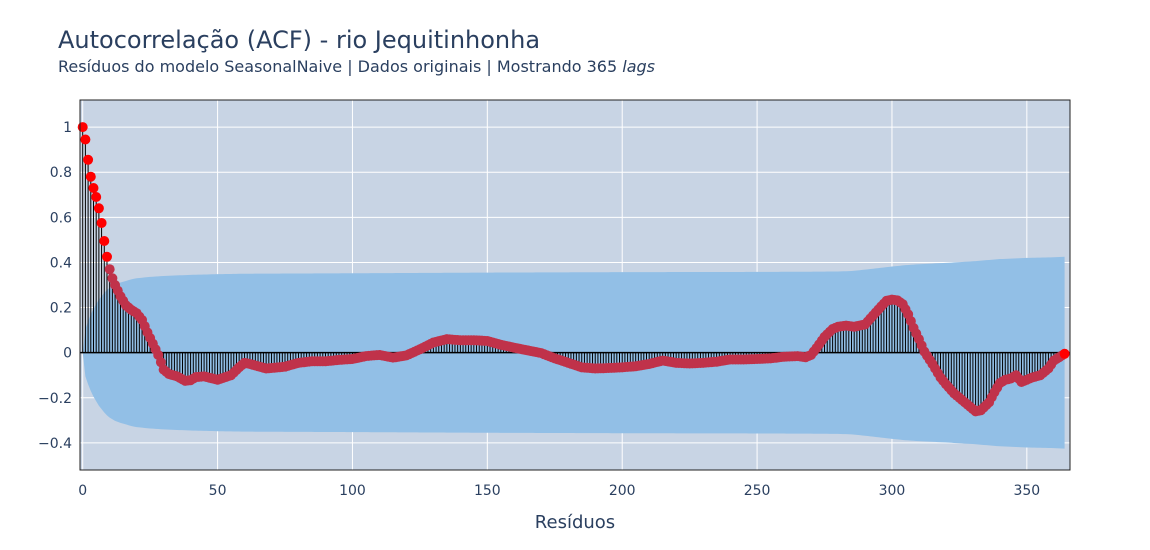 This screenshot has height=550, width=1150. I want to click on y-tick-label: 0.6, so click(61, 218).